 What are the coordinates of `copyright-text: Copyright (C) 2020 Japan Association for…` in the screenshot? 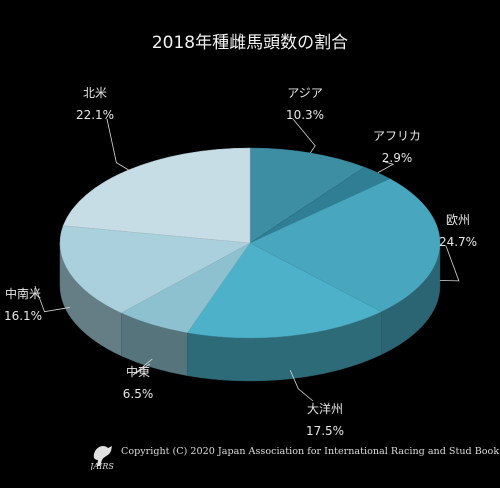 It's located at (310, 451).